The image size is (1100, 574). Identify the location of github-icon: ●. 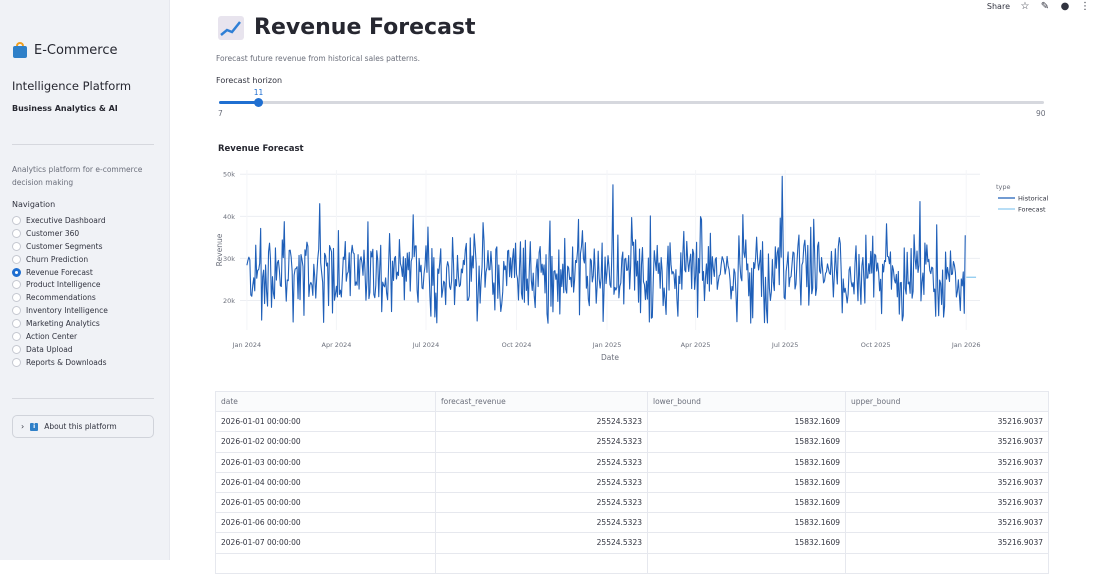
(1065, 6).